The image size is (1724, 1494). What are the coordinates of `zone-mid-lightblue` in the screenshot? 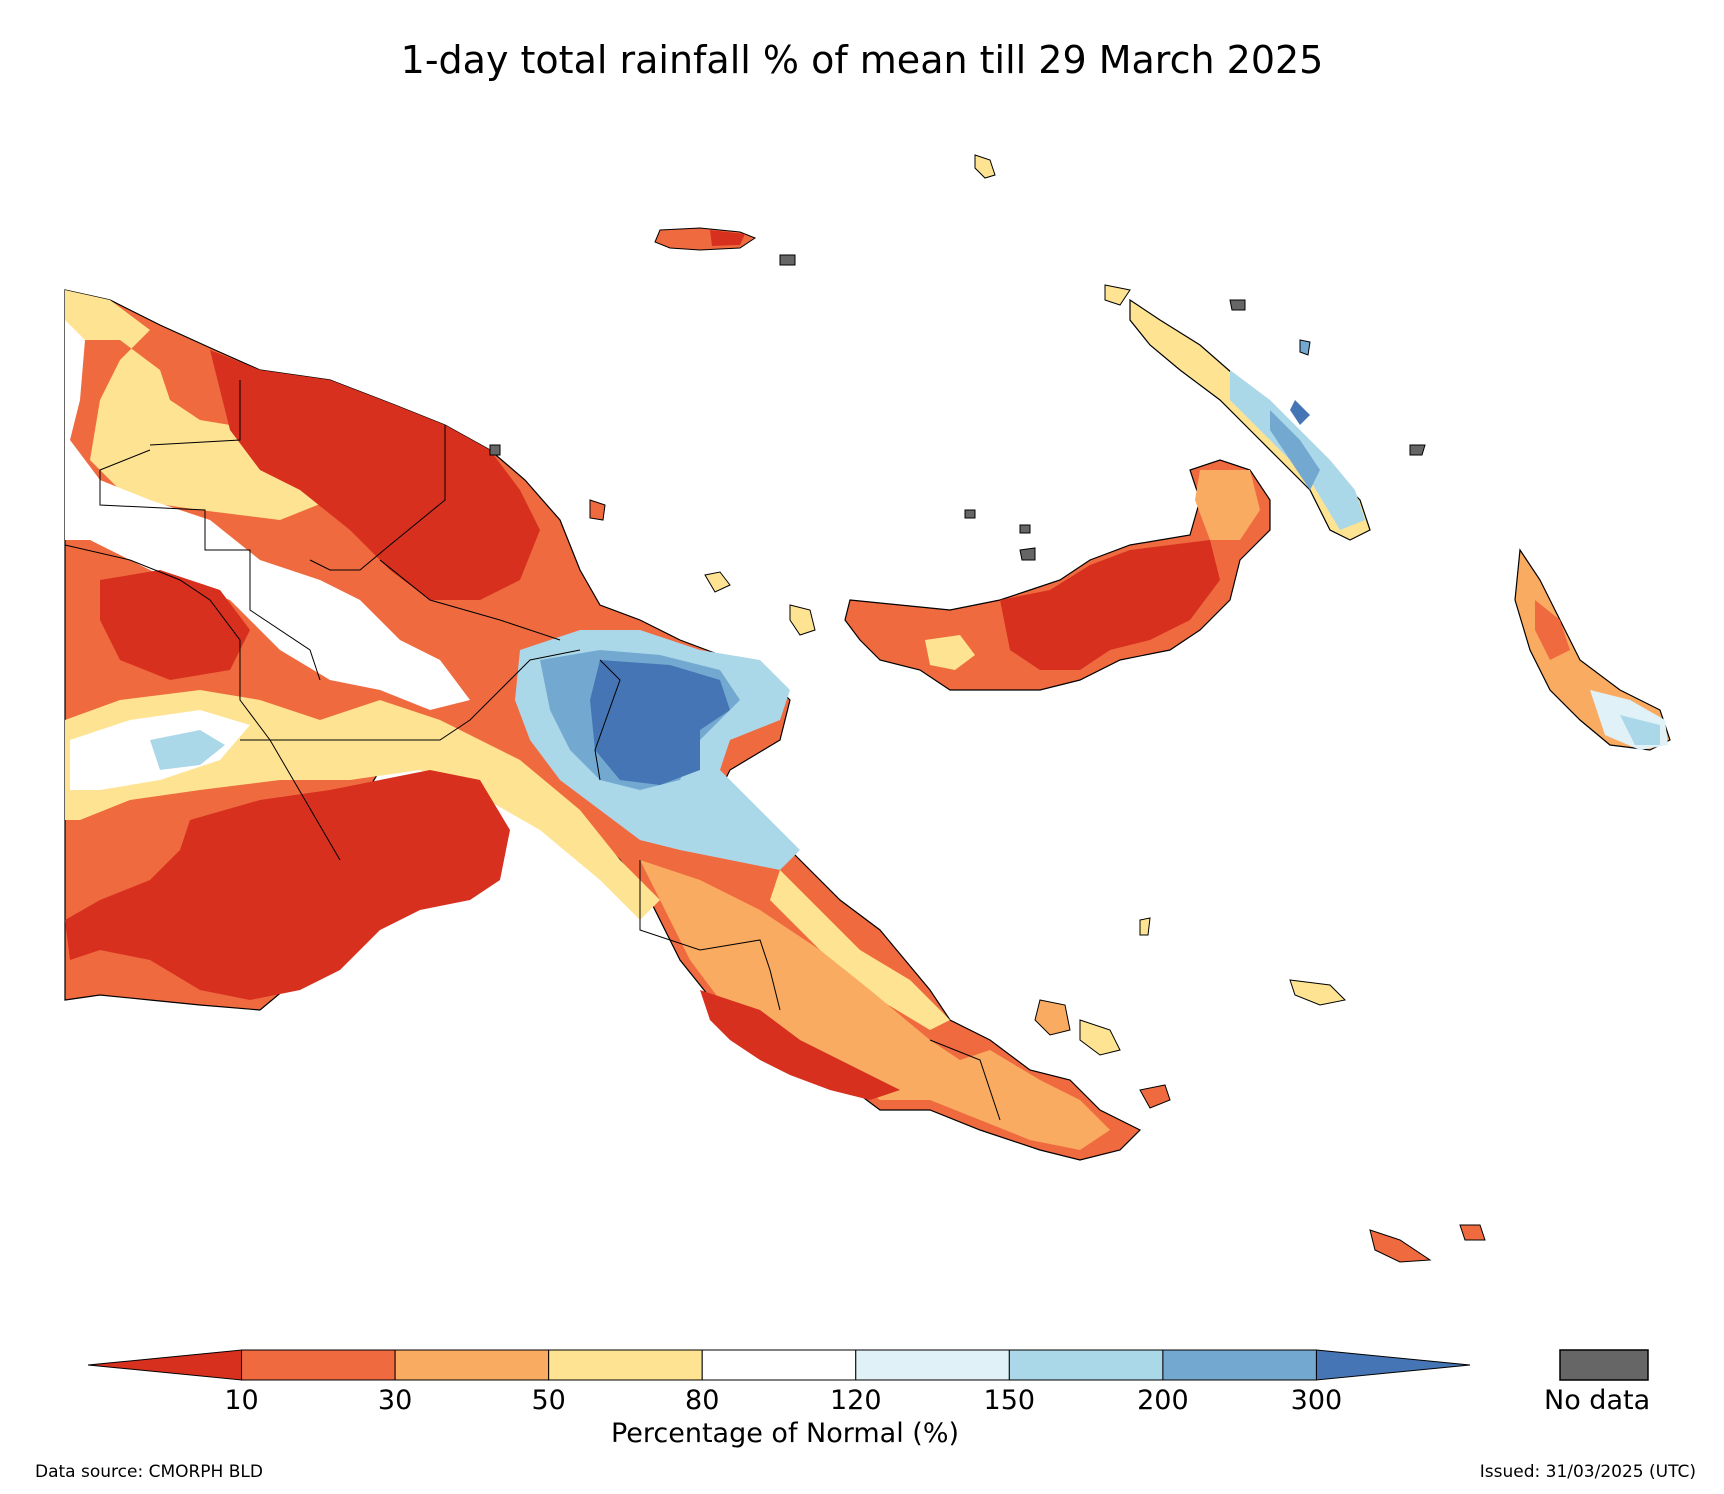 It's located at (187, 750).